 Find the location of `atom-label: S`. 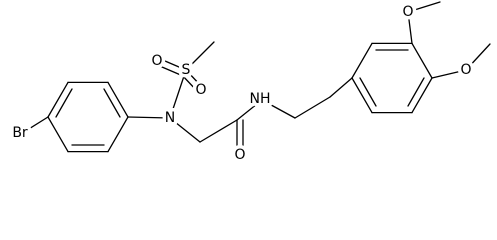

atom-label: S is located at coordinates (186, 70).